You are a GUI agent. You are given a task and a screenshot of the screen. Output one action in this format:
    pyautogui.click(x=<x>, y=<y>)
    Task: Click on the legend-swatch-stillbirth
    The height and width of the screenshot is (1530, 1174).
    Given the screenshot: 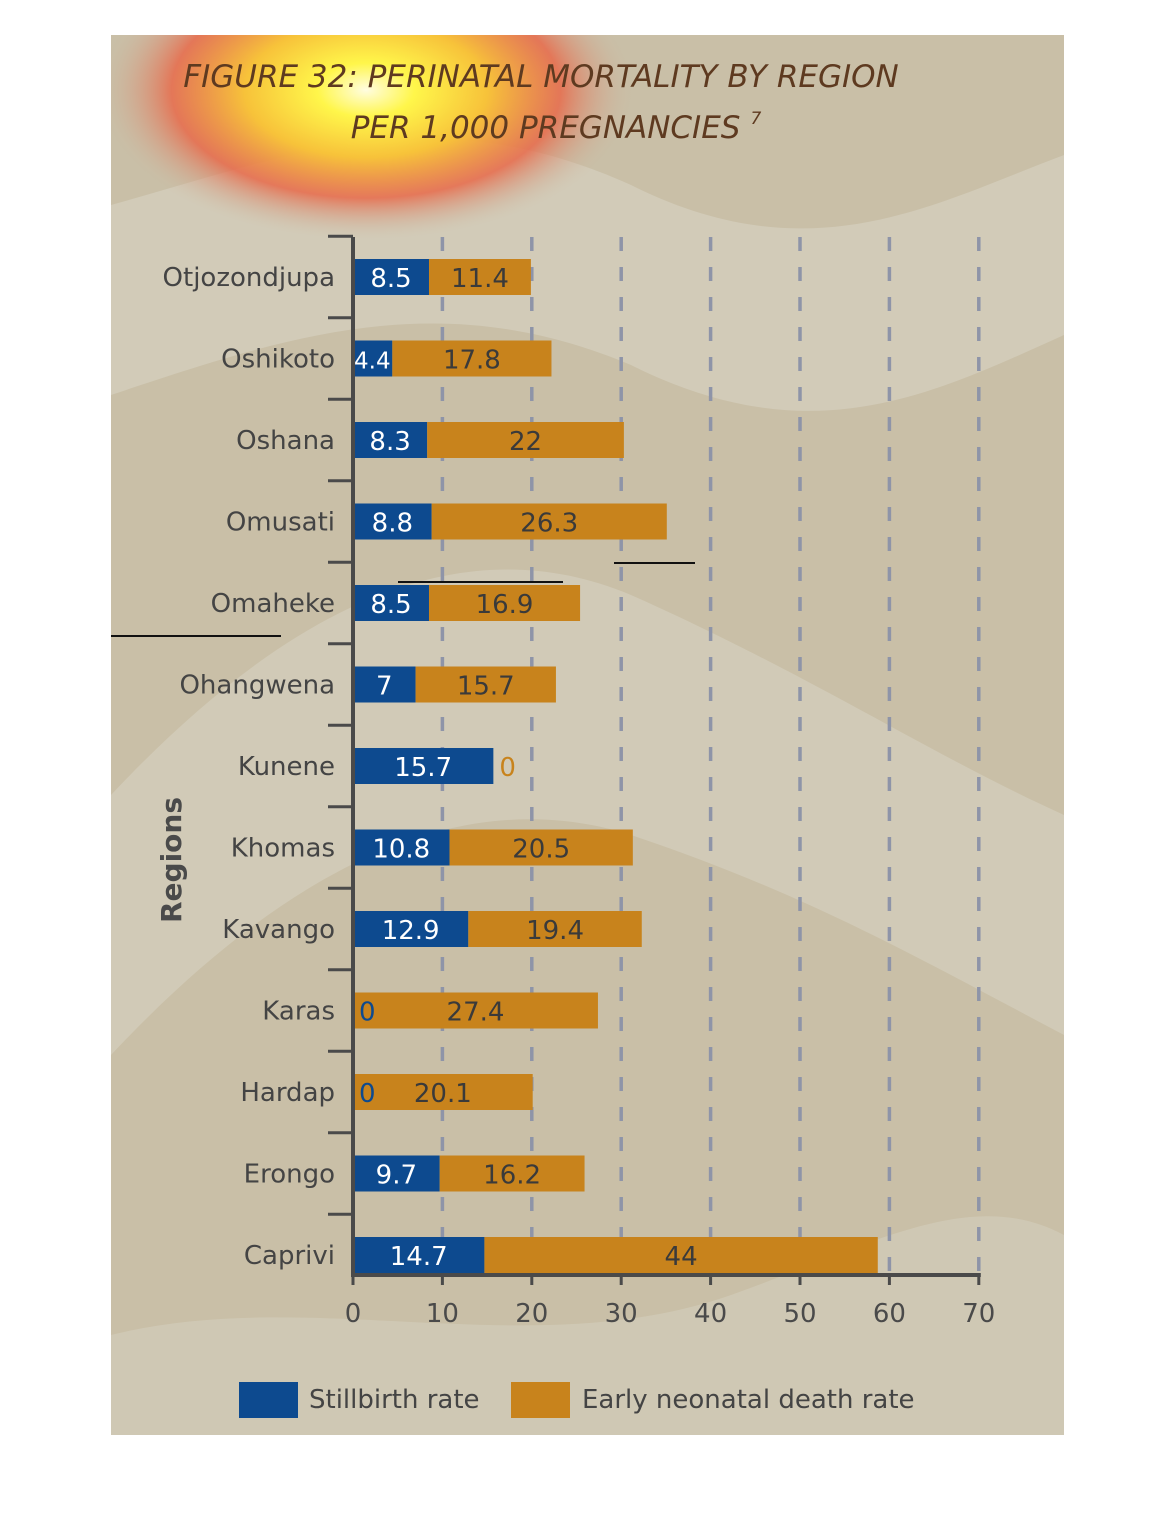 What is the action you would take?
    pyautogui.click(x=268, y=1400)
    